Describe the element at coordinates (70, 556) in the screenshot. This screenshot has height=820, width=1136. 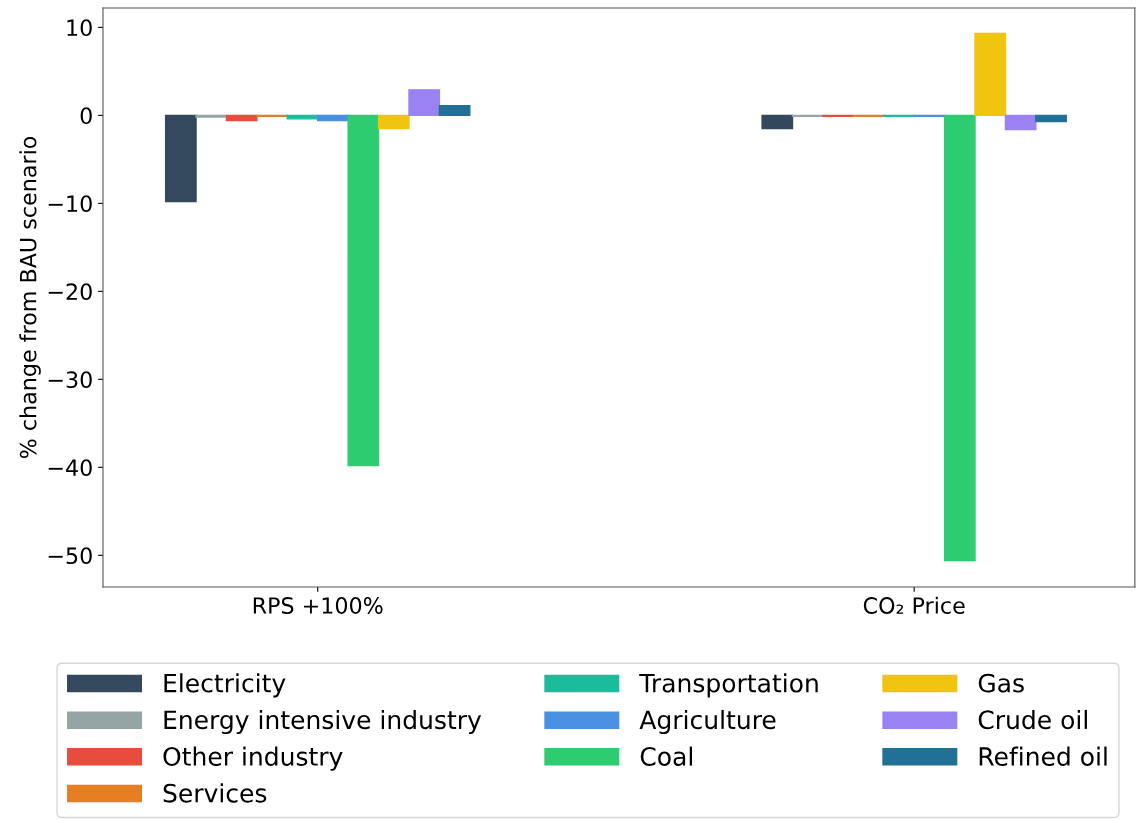
I see `y-tick-label: −50` at that location.